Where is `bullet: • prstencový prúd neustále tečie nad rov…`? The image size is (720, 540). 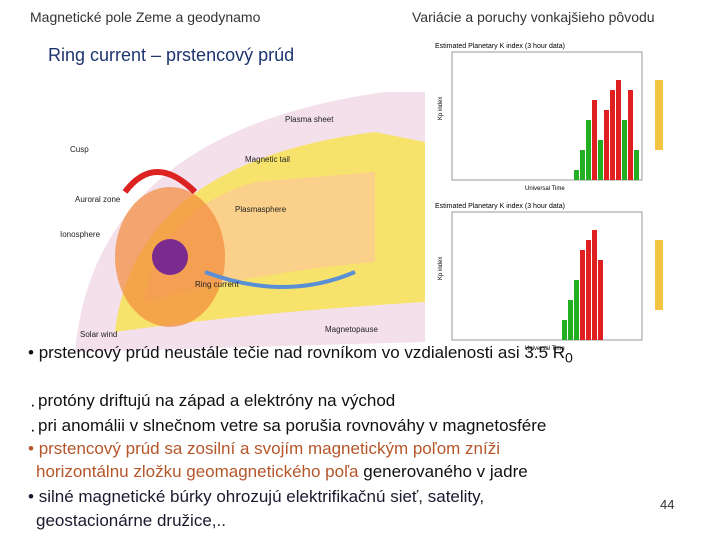
bullet: • prstencový prúd neustále tečie nad rov… is located at coordinates (300, 355).